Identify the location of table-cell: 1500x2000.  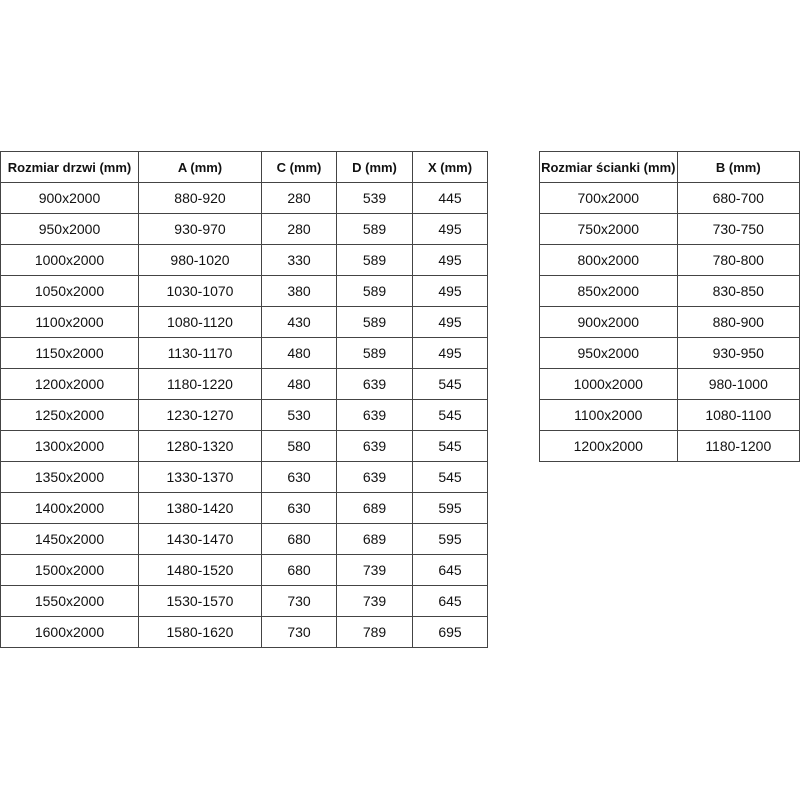
(69, 570).